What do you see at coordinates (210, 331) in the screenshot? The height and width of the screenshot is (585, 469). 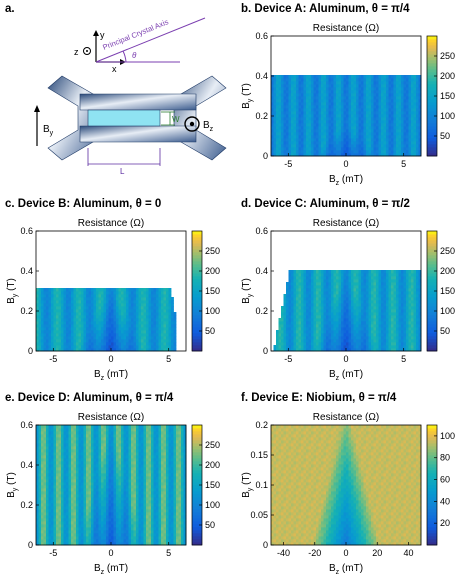 I see `colorbar-tick-label: 50` at bounding box center [210, 331].